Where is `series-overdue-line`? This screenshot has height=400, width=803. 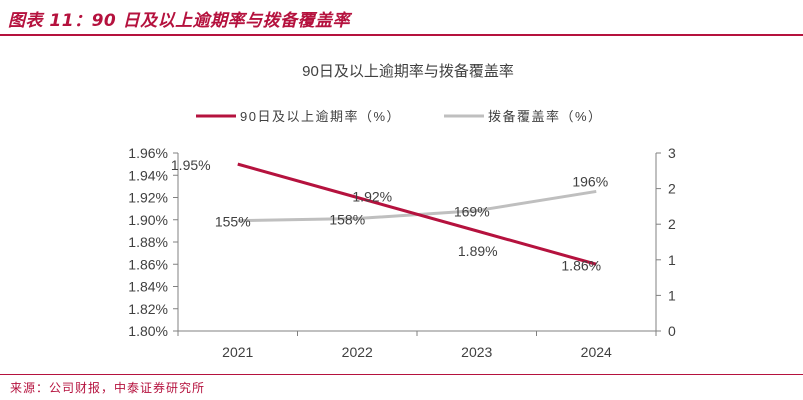
series-overdue-line is located at coordinates (417, 214).